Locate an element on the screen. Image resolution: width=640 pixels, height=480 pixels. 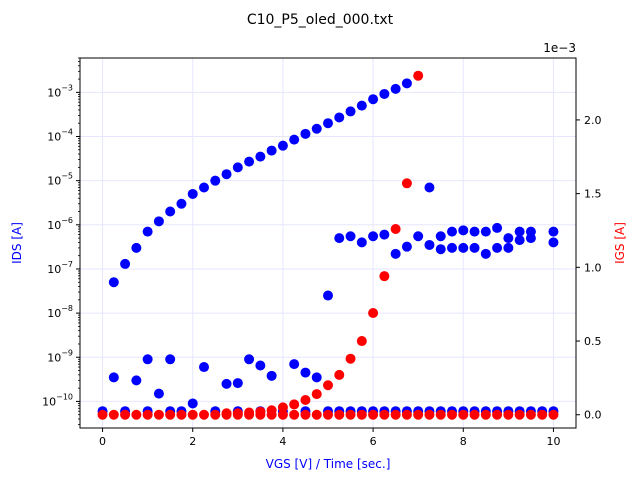
x-tick-label: 0 is located at coordinates (102, 441).